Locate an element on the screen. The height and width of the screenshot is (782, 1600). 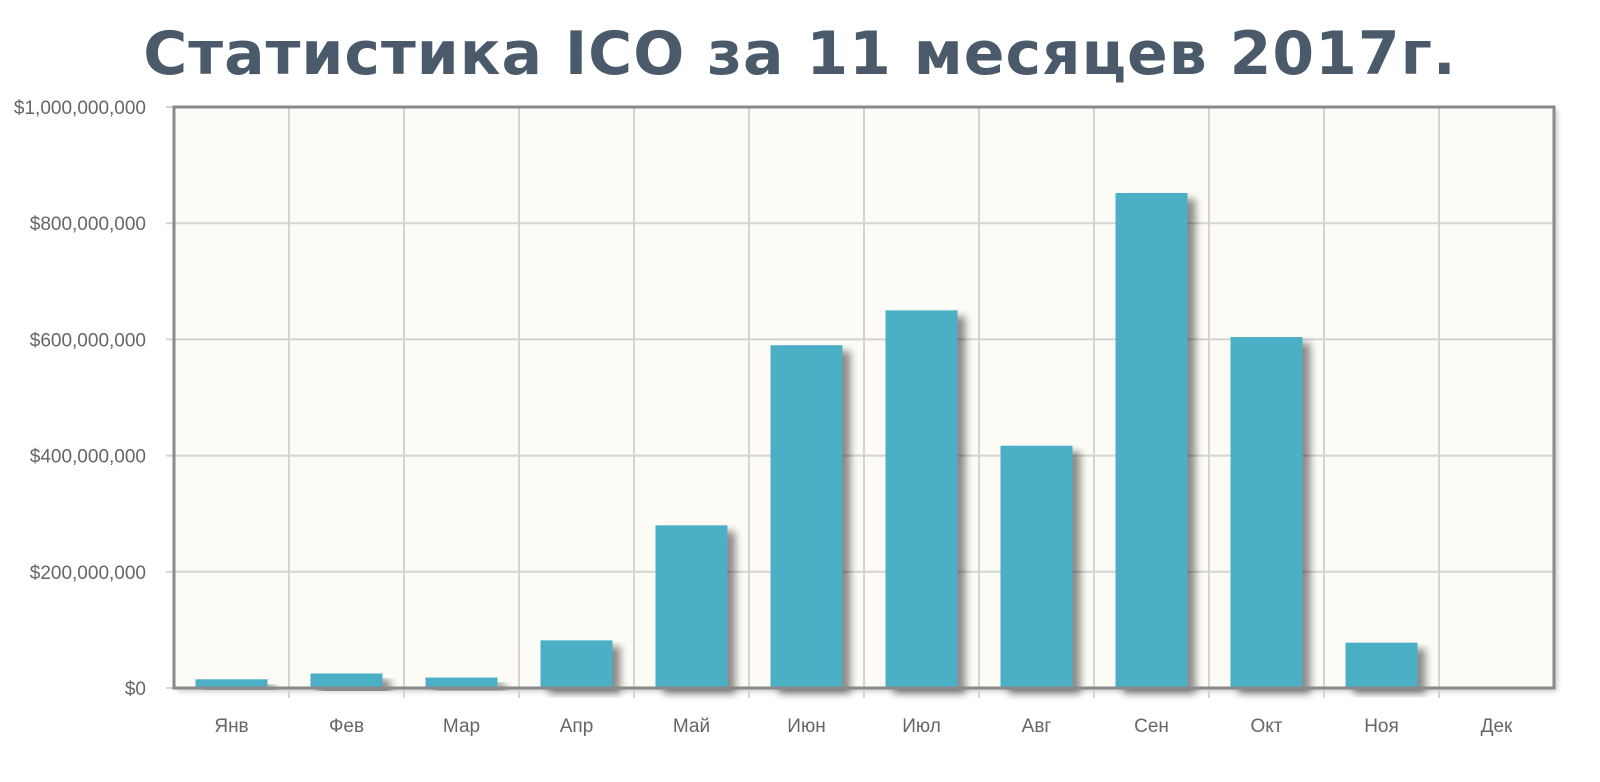
x-tick-label: Мар is located at coordinates (461, 726).